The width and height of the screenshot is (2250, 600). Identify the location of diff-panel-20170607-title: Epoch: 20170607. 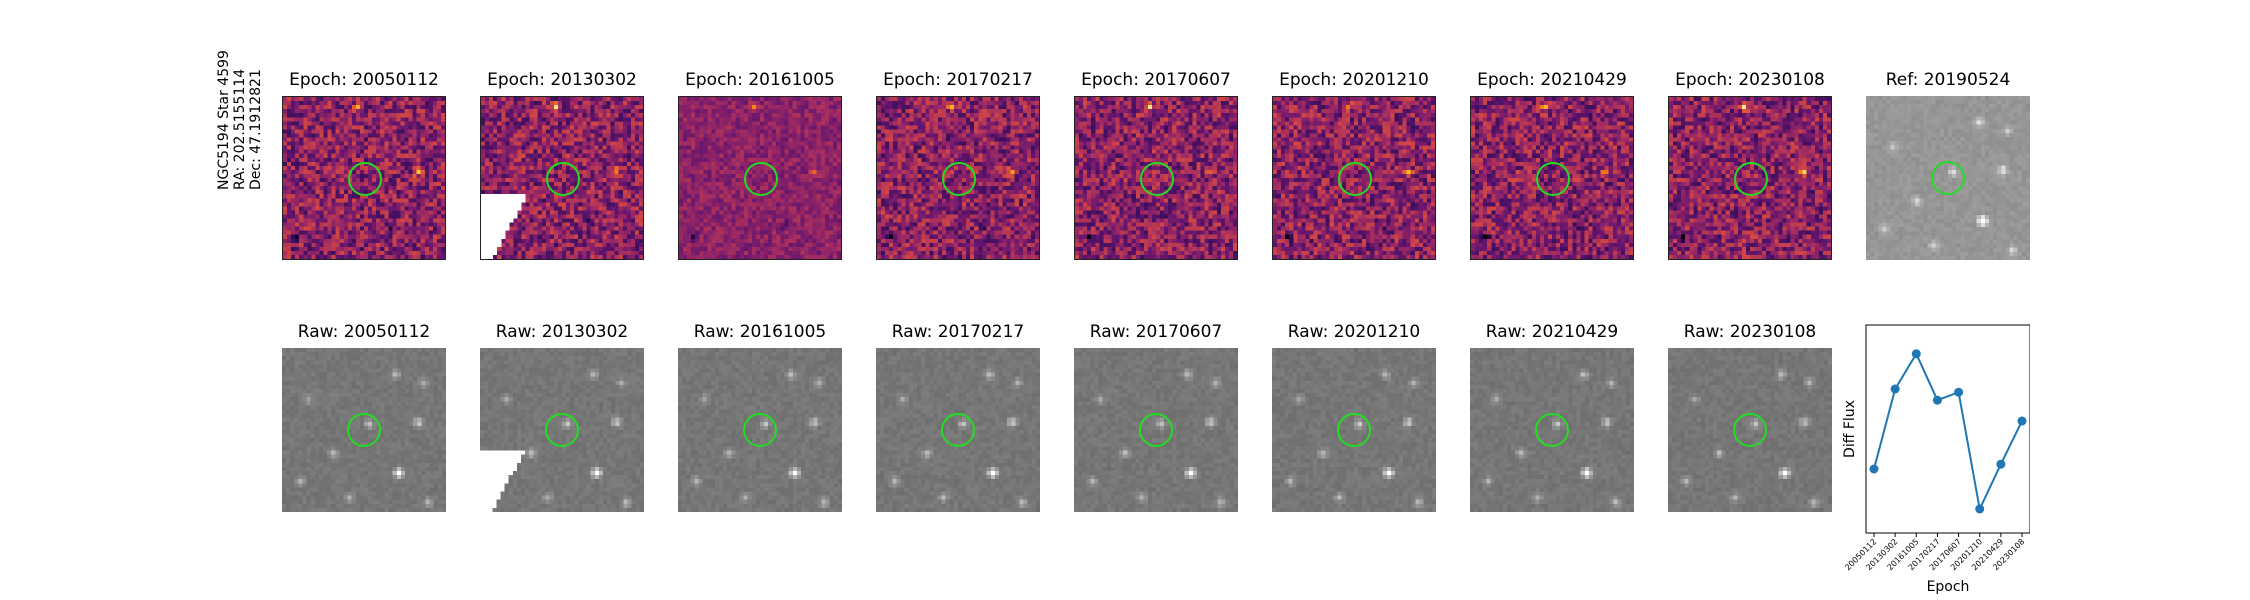
(1156, 80).